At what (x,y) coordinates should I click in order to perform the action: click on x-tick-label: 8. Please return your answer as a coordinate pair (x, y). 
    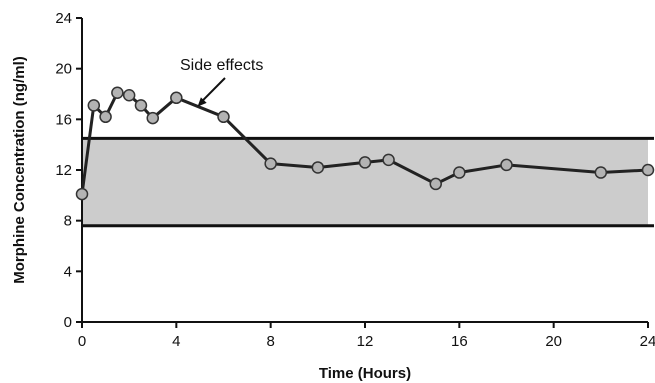
    Looking at the image, I should click on (270, 341).